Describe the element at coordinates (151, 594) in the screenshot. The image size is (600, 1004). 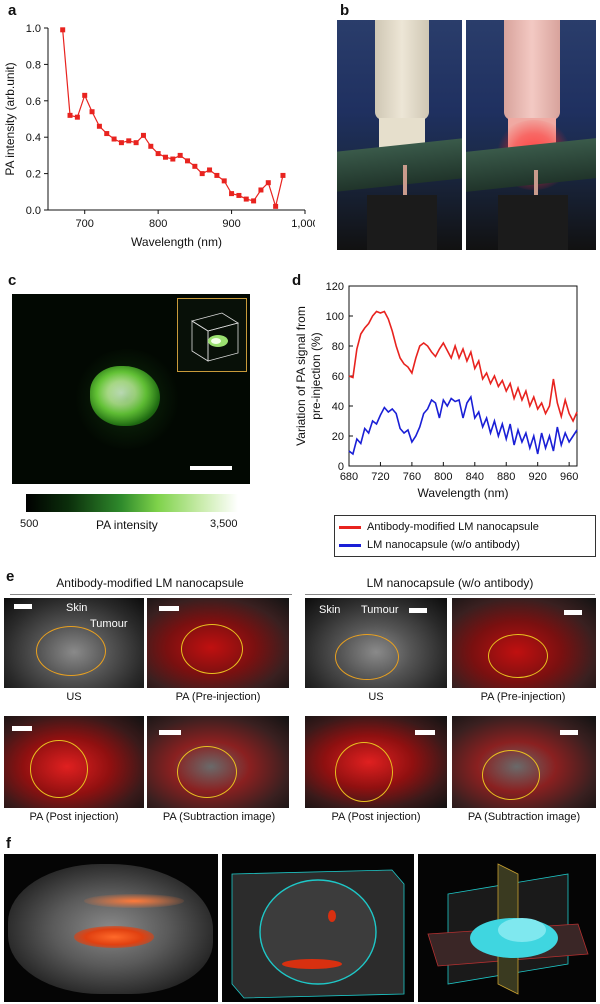
I see `e-left-rule` at that location.